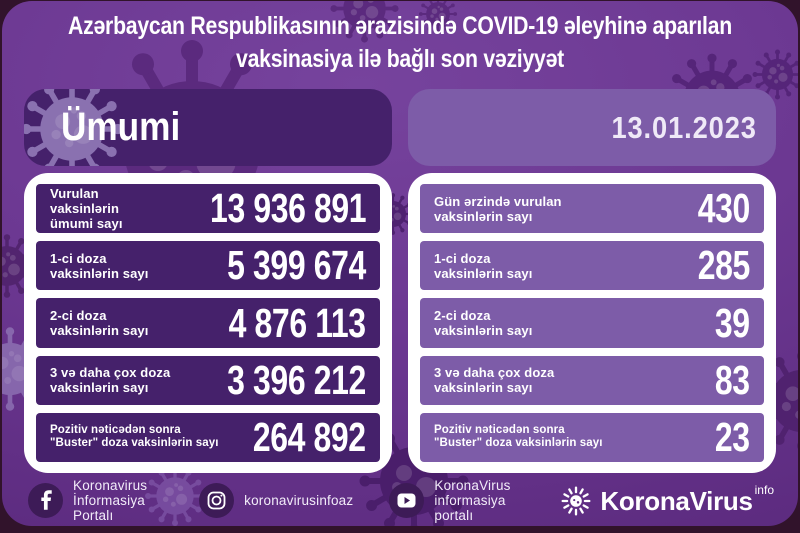  What do you see at coordinates (472, 500) in the screenshot?
I see `youtube-label: KoronaVirus informasiya portalı` at bounding box center [472, 500].